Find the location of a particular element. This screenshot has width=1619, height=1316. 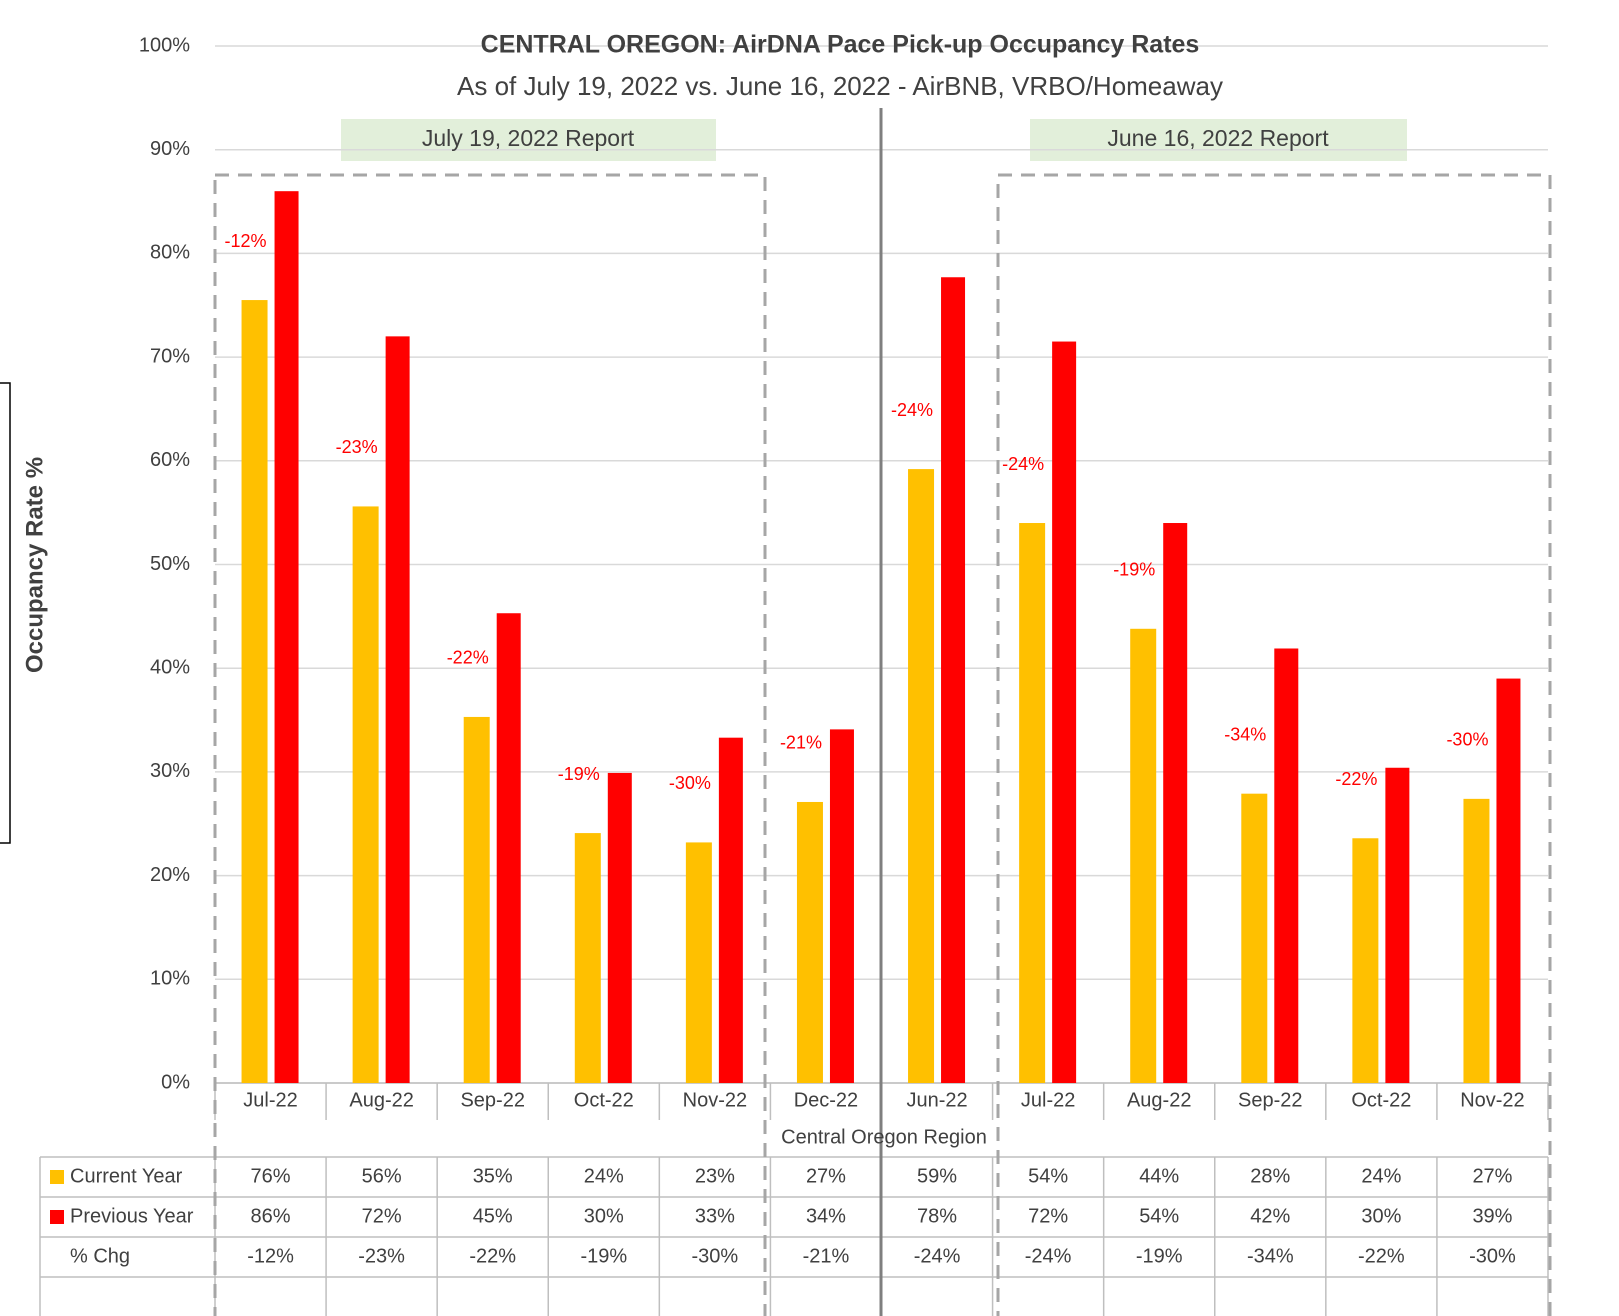

y-tick-label: 100% is located at coordinates (164, 45).